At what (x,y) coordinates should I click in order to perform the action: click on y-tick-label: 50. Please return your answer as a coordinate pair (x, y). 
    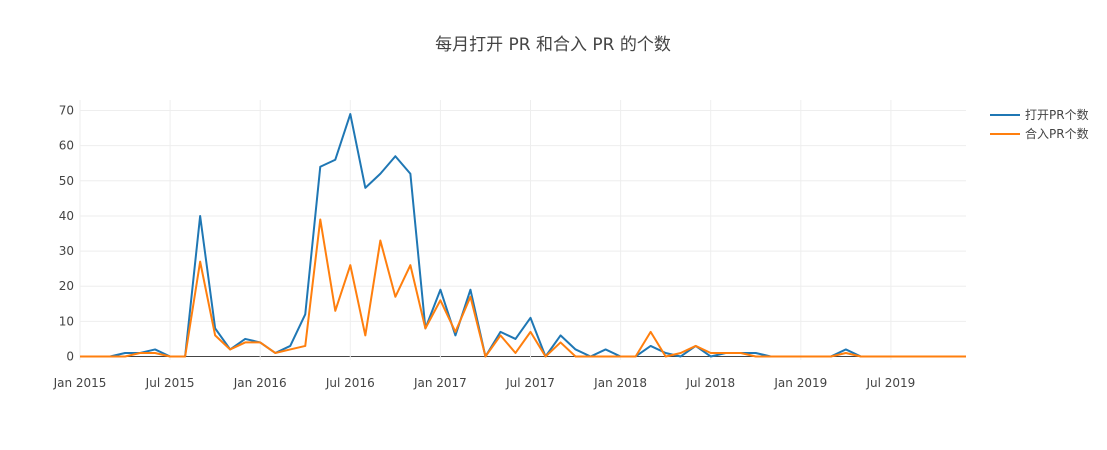
    Looking at the image, I should click on (66, 181).